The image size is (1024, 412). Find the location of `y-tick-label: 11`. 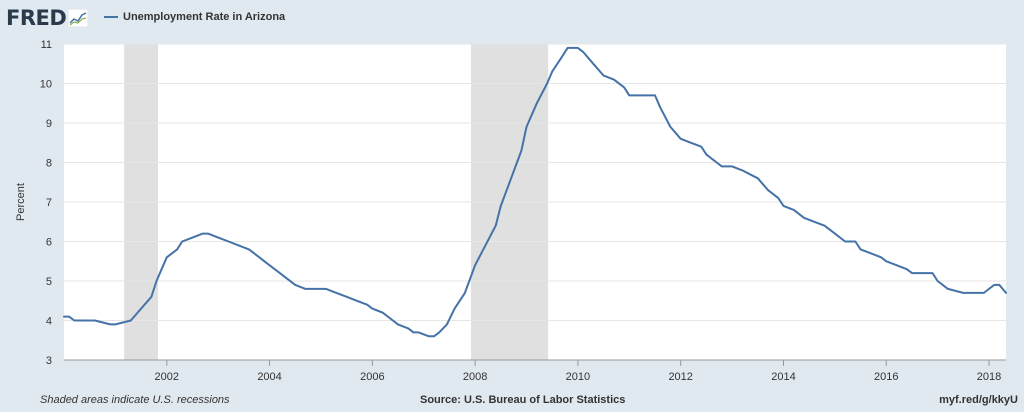

y-tick-label: 11 is located at coordinates (46, 45).